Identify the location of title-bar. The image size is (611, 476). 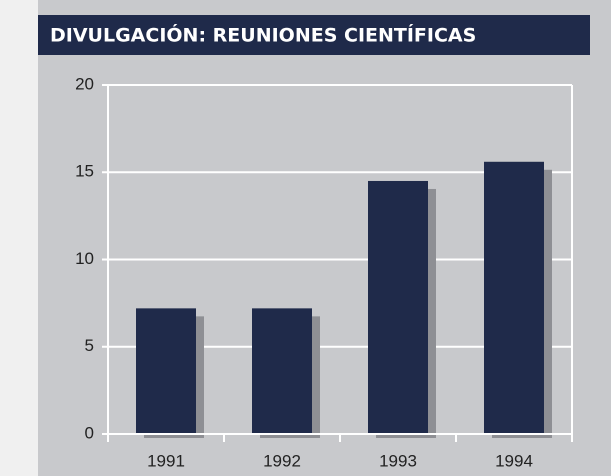
(314, 35).